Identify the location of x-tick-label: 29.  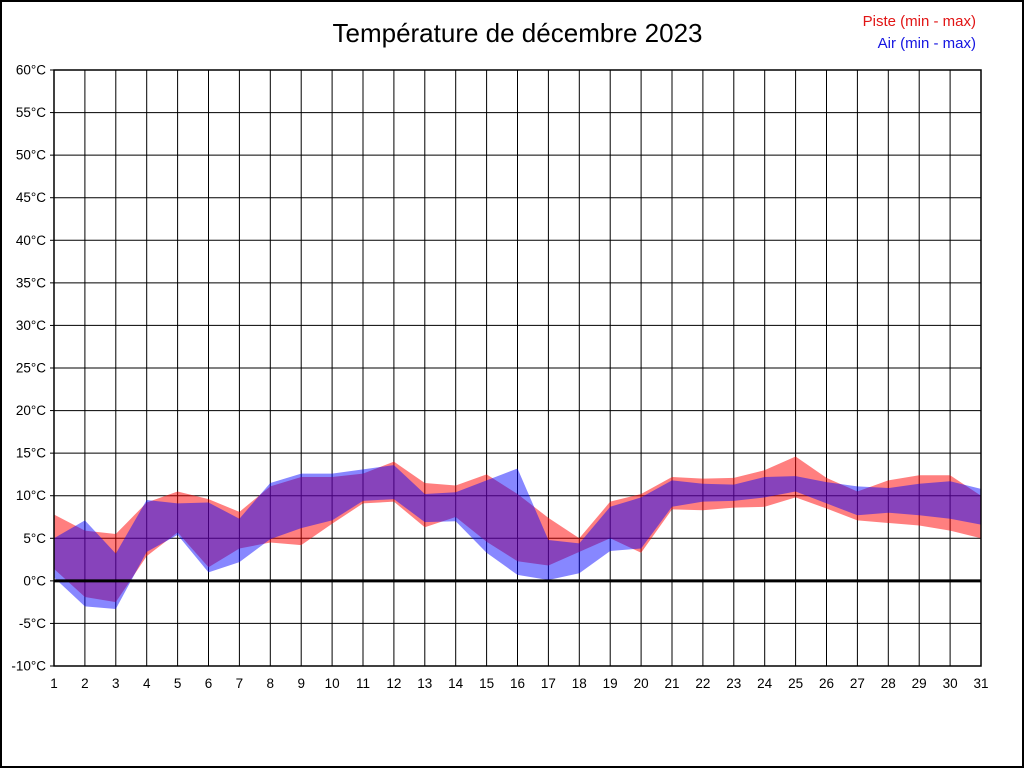
(919, 683).